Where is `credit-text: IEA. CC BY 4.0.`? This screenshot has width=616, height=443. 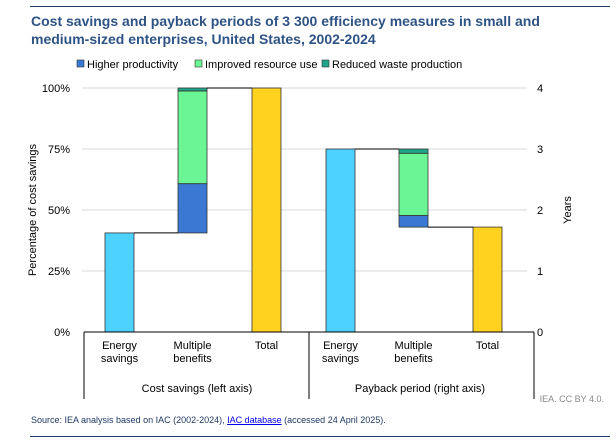 credit-text: IEA. CC BY 4.0. is located at coordinates (571, 399).